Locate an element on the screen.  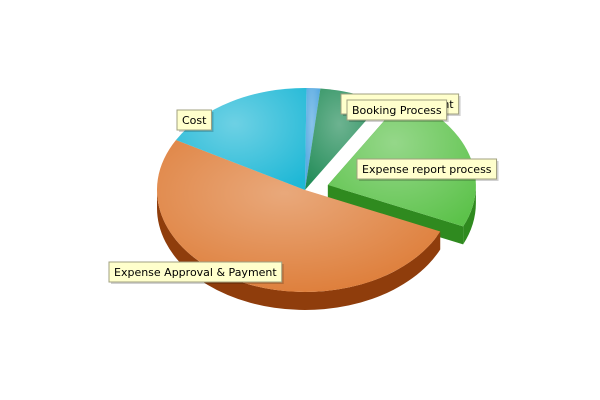
data-label-cost: Cost is located at coordinates (195, 120).